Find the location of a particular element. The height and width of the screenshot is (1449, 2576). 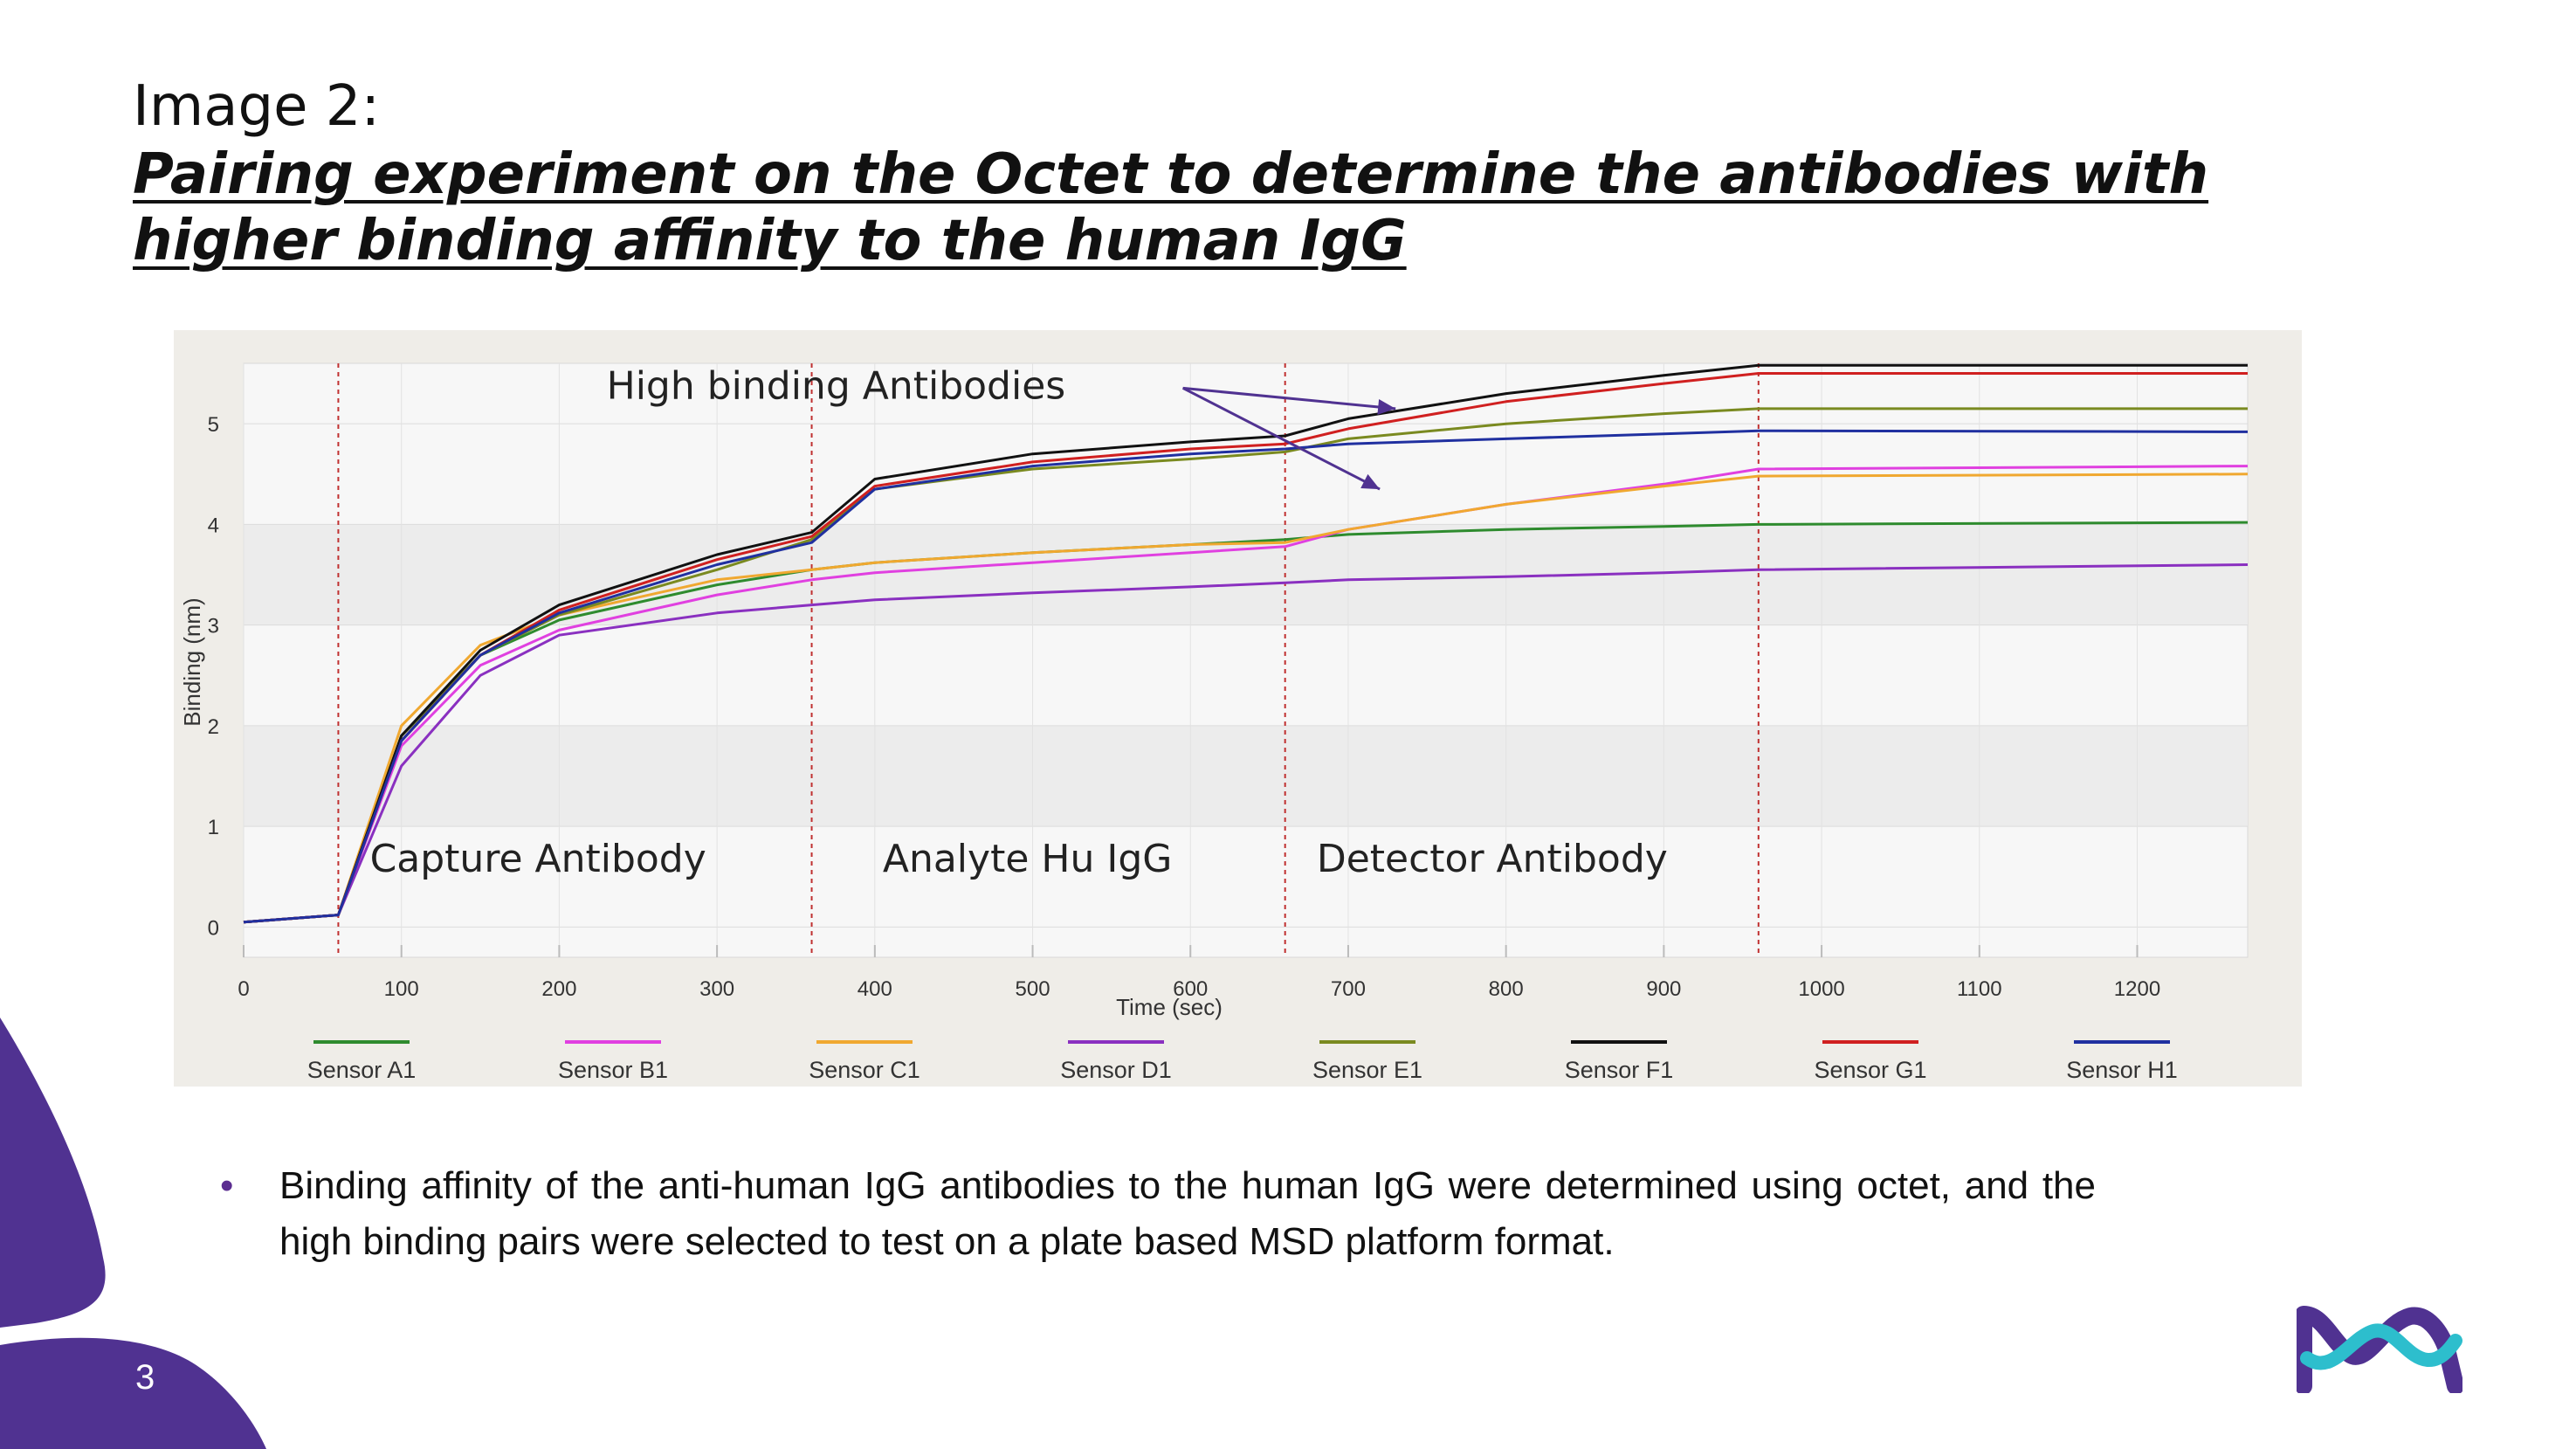

y-axis-label: Binding (nm) is located at coordinates (192, 661).